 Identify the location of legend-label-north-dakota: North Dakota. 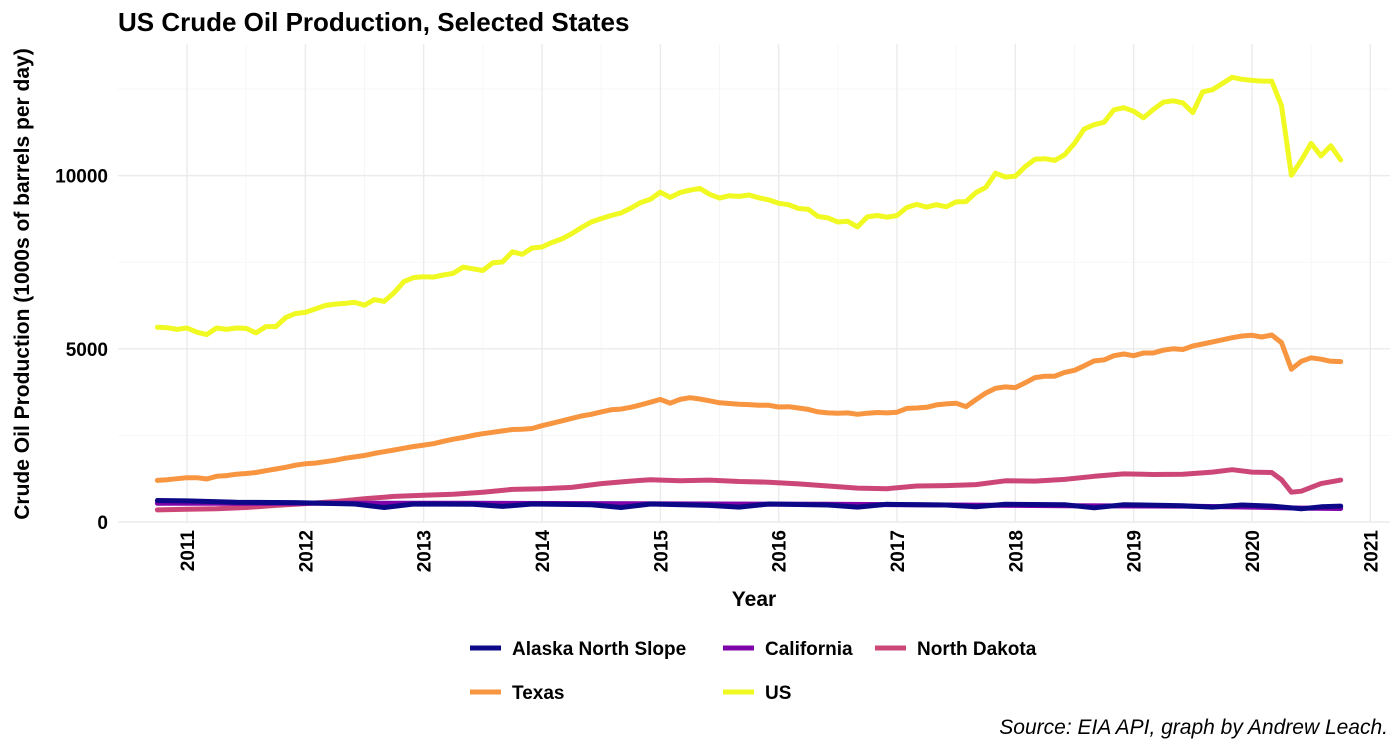
(977, 649).